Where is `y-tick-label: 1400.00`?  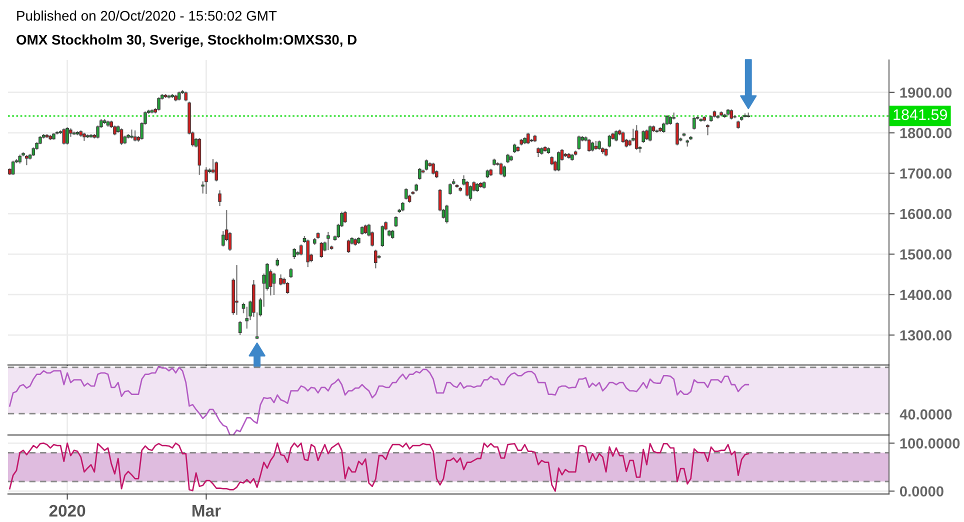 y-tick-label: 1400.00 is located at coordinates (926, 295).